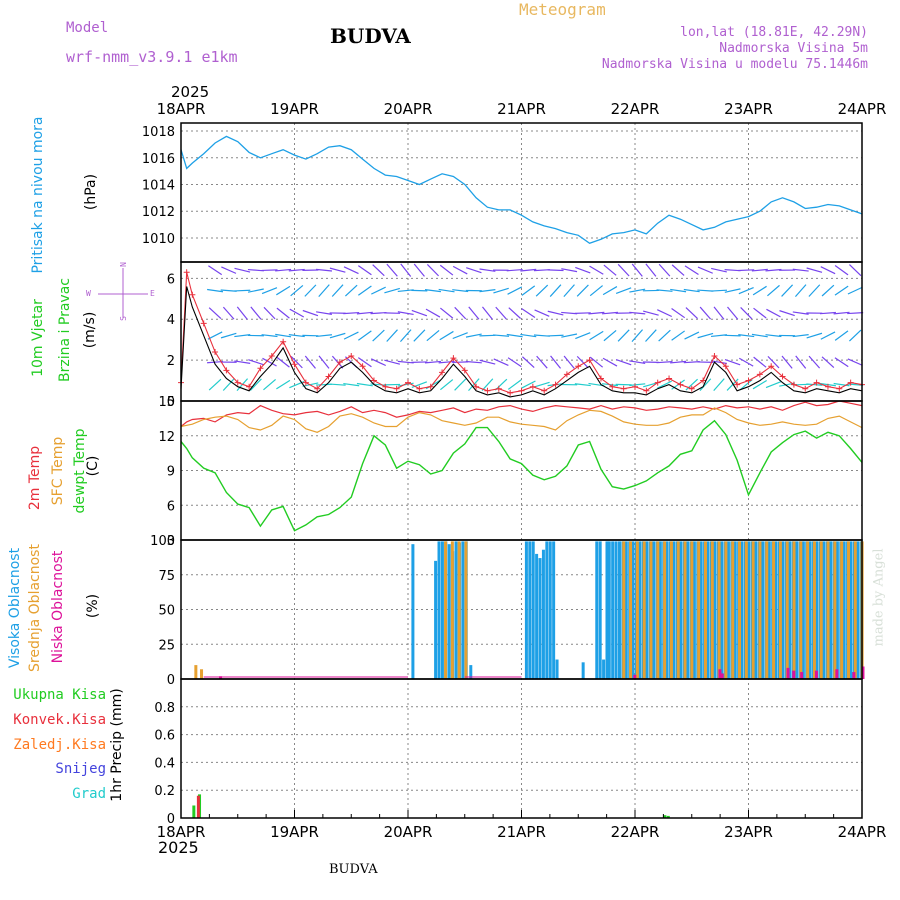  What do you see at coordinates (353, 869) in the screenshot?
I see `footer-title: BUDVA` at bounding box center [353, 869].